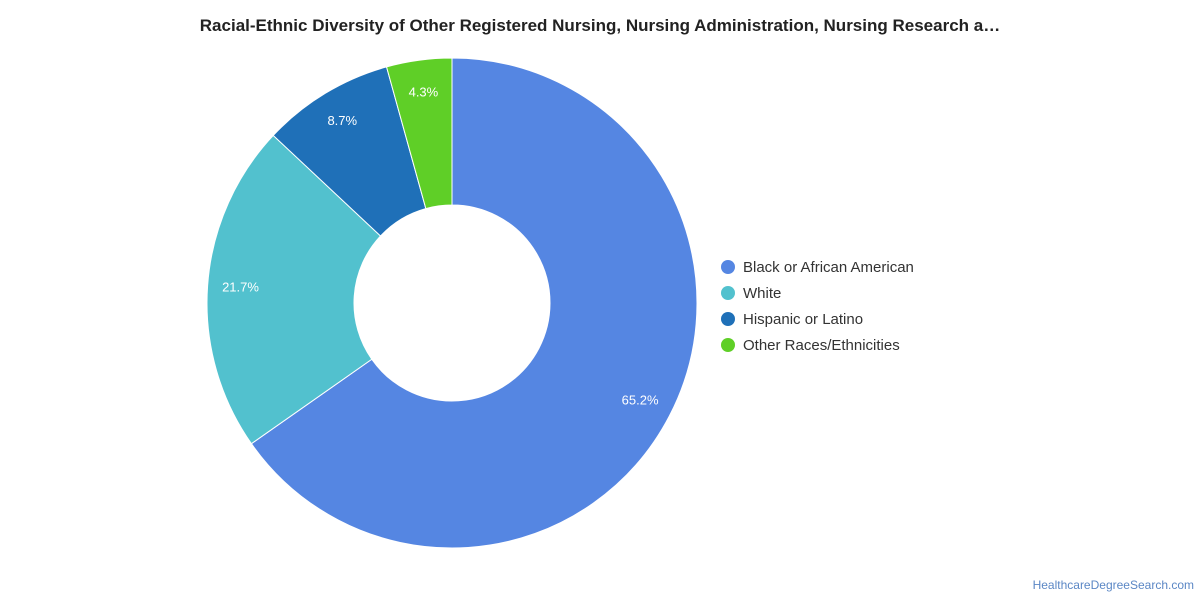 The height and width of the screenshot is (600, 1200). What do you see at coordinates (342, 120) in the screenshot?
I see `data-label-2: 8.7%` at bounding box center [342, 120].